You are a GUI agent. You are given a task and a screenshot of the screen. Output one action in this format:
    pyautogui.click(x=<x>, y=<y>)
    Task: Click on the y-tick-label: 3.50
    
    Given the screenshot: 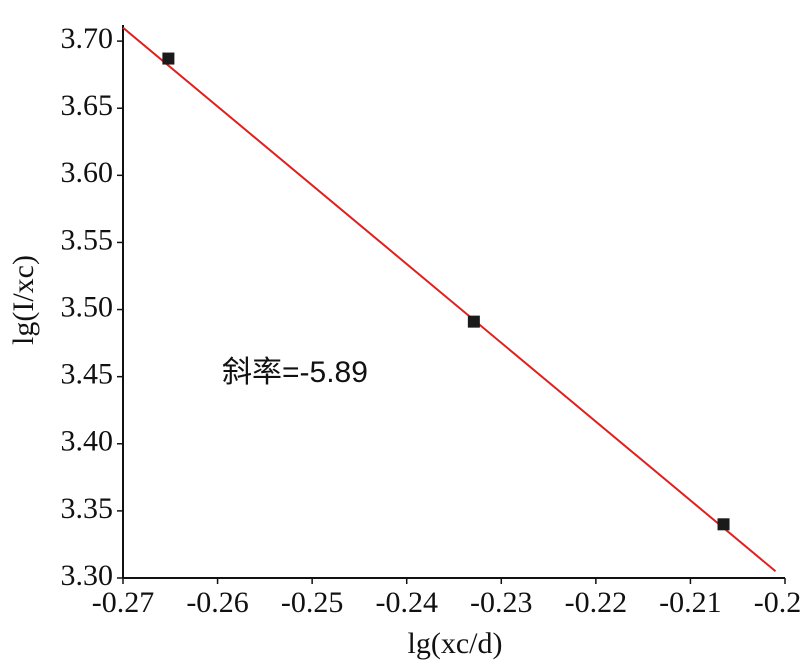 What is the action you would take?
    pyautogui.click(x=87, y=306)
    